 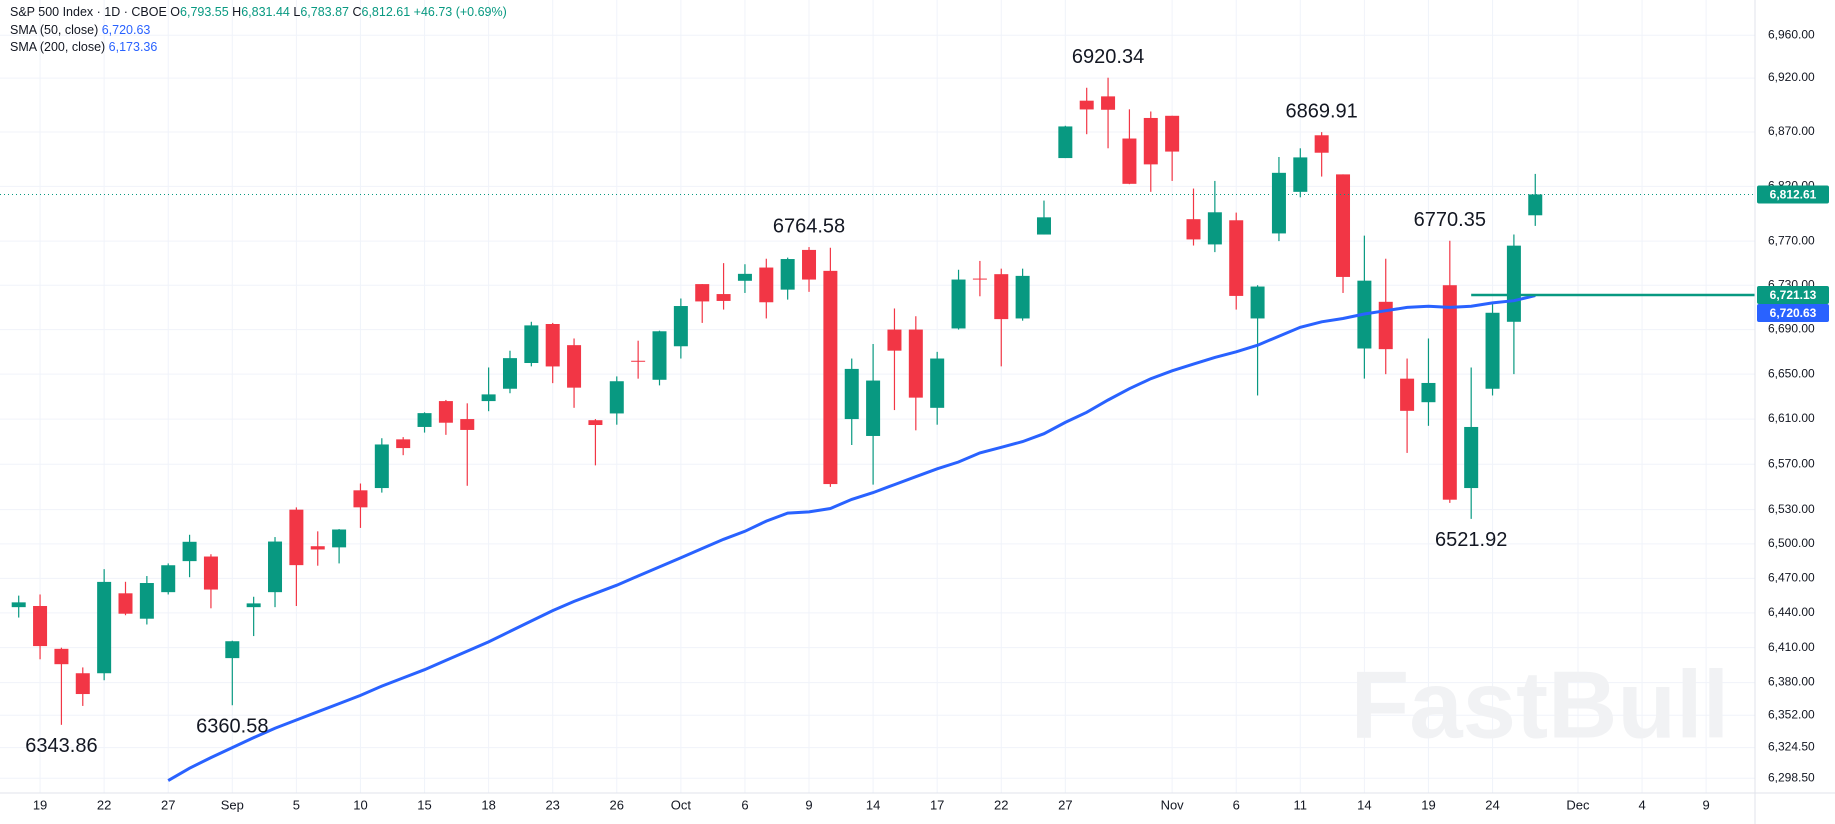 What do you see at coordinates (744, 804) in the screenshot?
I see `x-tick-label: 6` at bounding box center [744, 804].